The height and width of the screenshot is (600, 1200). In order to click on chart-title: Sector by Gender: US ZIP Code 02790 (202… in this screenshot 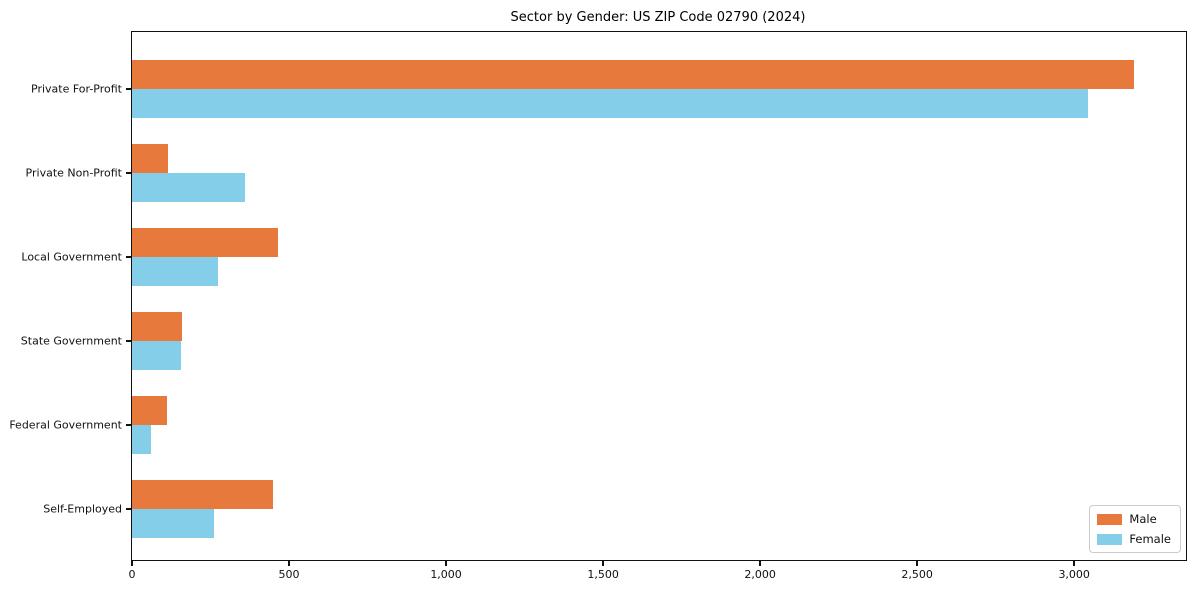, I will do `click(658, 17)`.